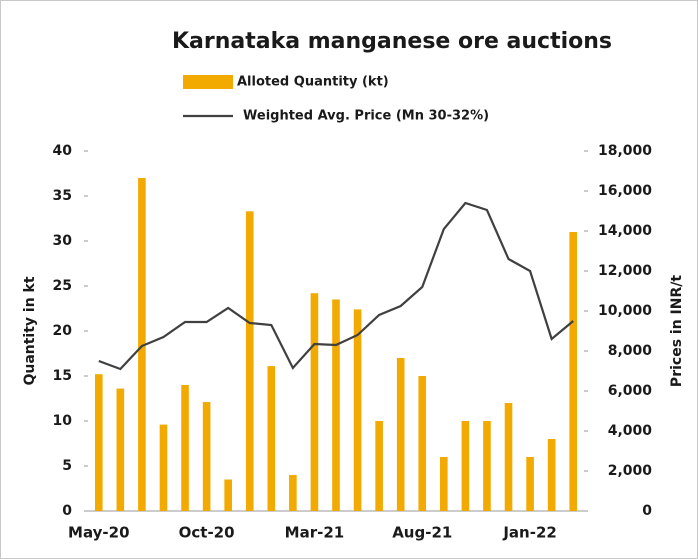 The height and width of the screenshot is (559, 698). I want to click on legend-label: Weighted Avg. Price (Mn 30-32%), so click(366, 116).